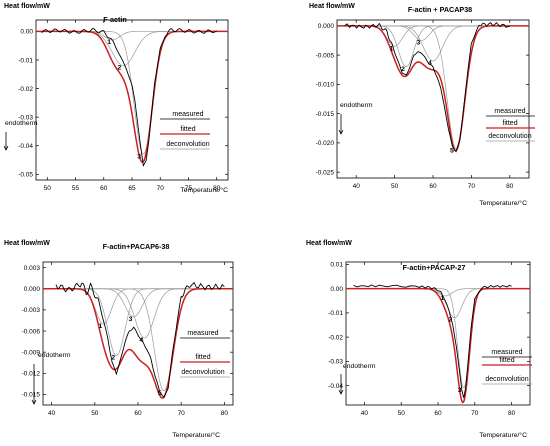 The height and width of the screenshot is (446, 550). What do you see at coordinates (31, 310) in the screenshot?
I see `y-tick-label: -0.003` at bounding box center [31, 310].